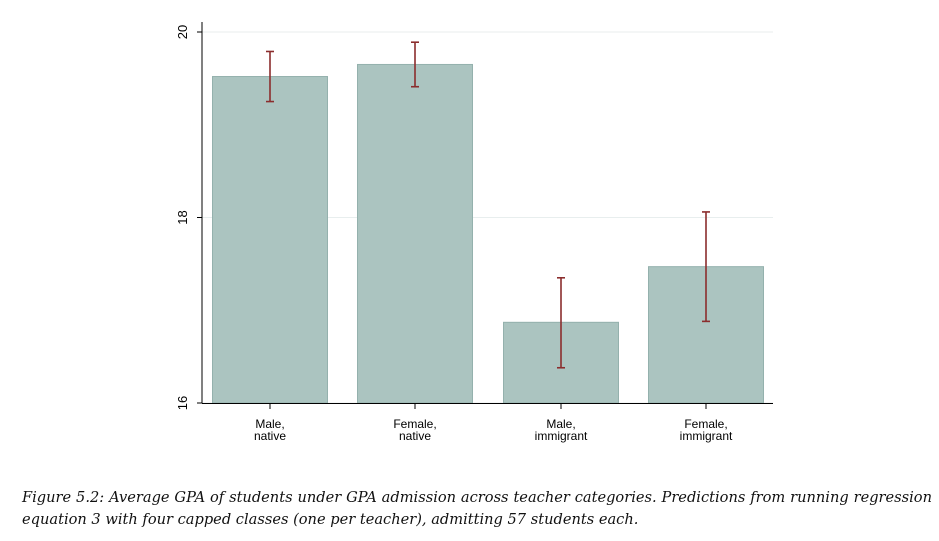 Image resolution: width=939 pixels, height=541 pixels. Describe the element at coordinates (63, 497) in the screenshot. I see `figure-caption-label: Figure 5.2:` at that location.